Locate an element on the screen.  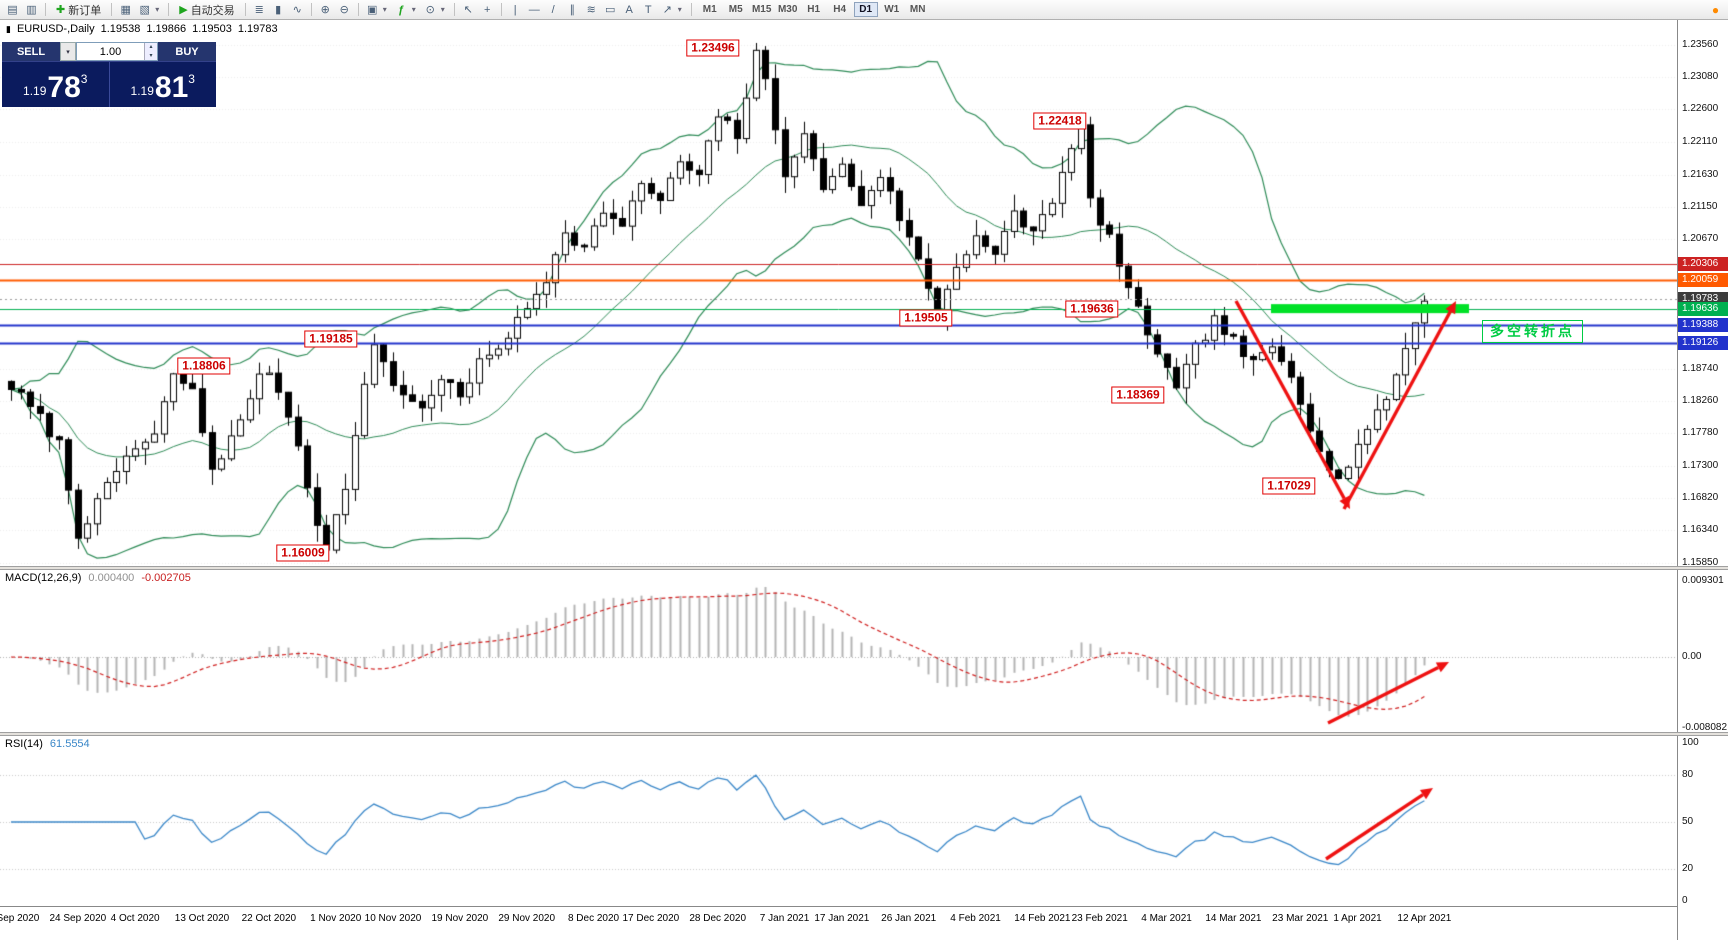
date-label: 8 Dec 2020 is located at coordinates (593, 918).